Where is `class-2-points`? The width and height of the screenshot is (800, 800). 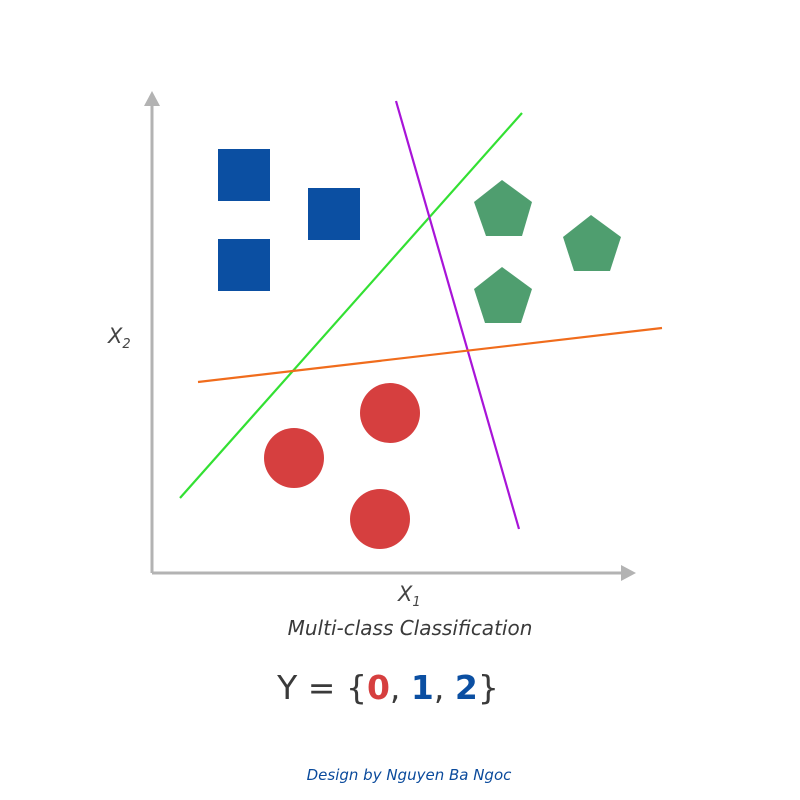
class-2-points is located at coordinates (547, 251).